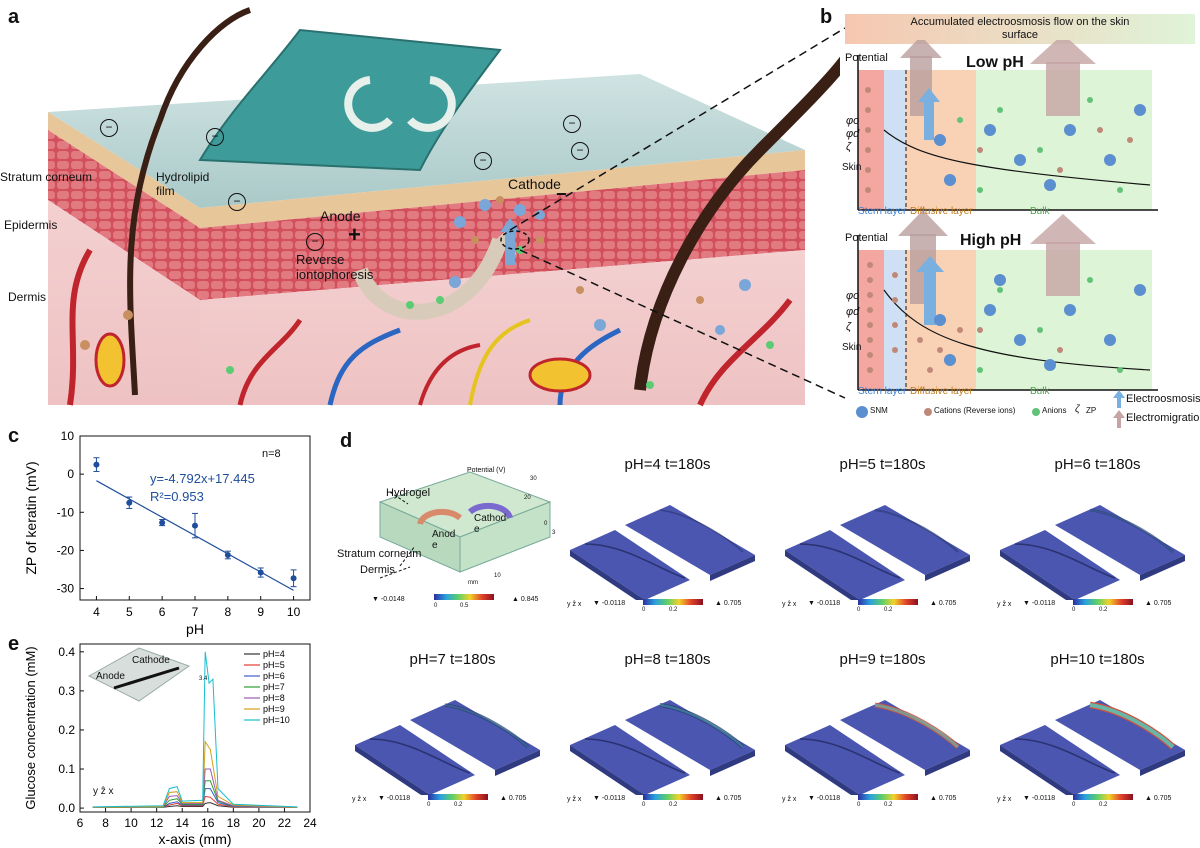 The width and height of the screenshot is (1200, 848). Describe the element at coordinates (882, 391) in the screenshot. I see `high-ph-stern: Stern layer` at that location.